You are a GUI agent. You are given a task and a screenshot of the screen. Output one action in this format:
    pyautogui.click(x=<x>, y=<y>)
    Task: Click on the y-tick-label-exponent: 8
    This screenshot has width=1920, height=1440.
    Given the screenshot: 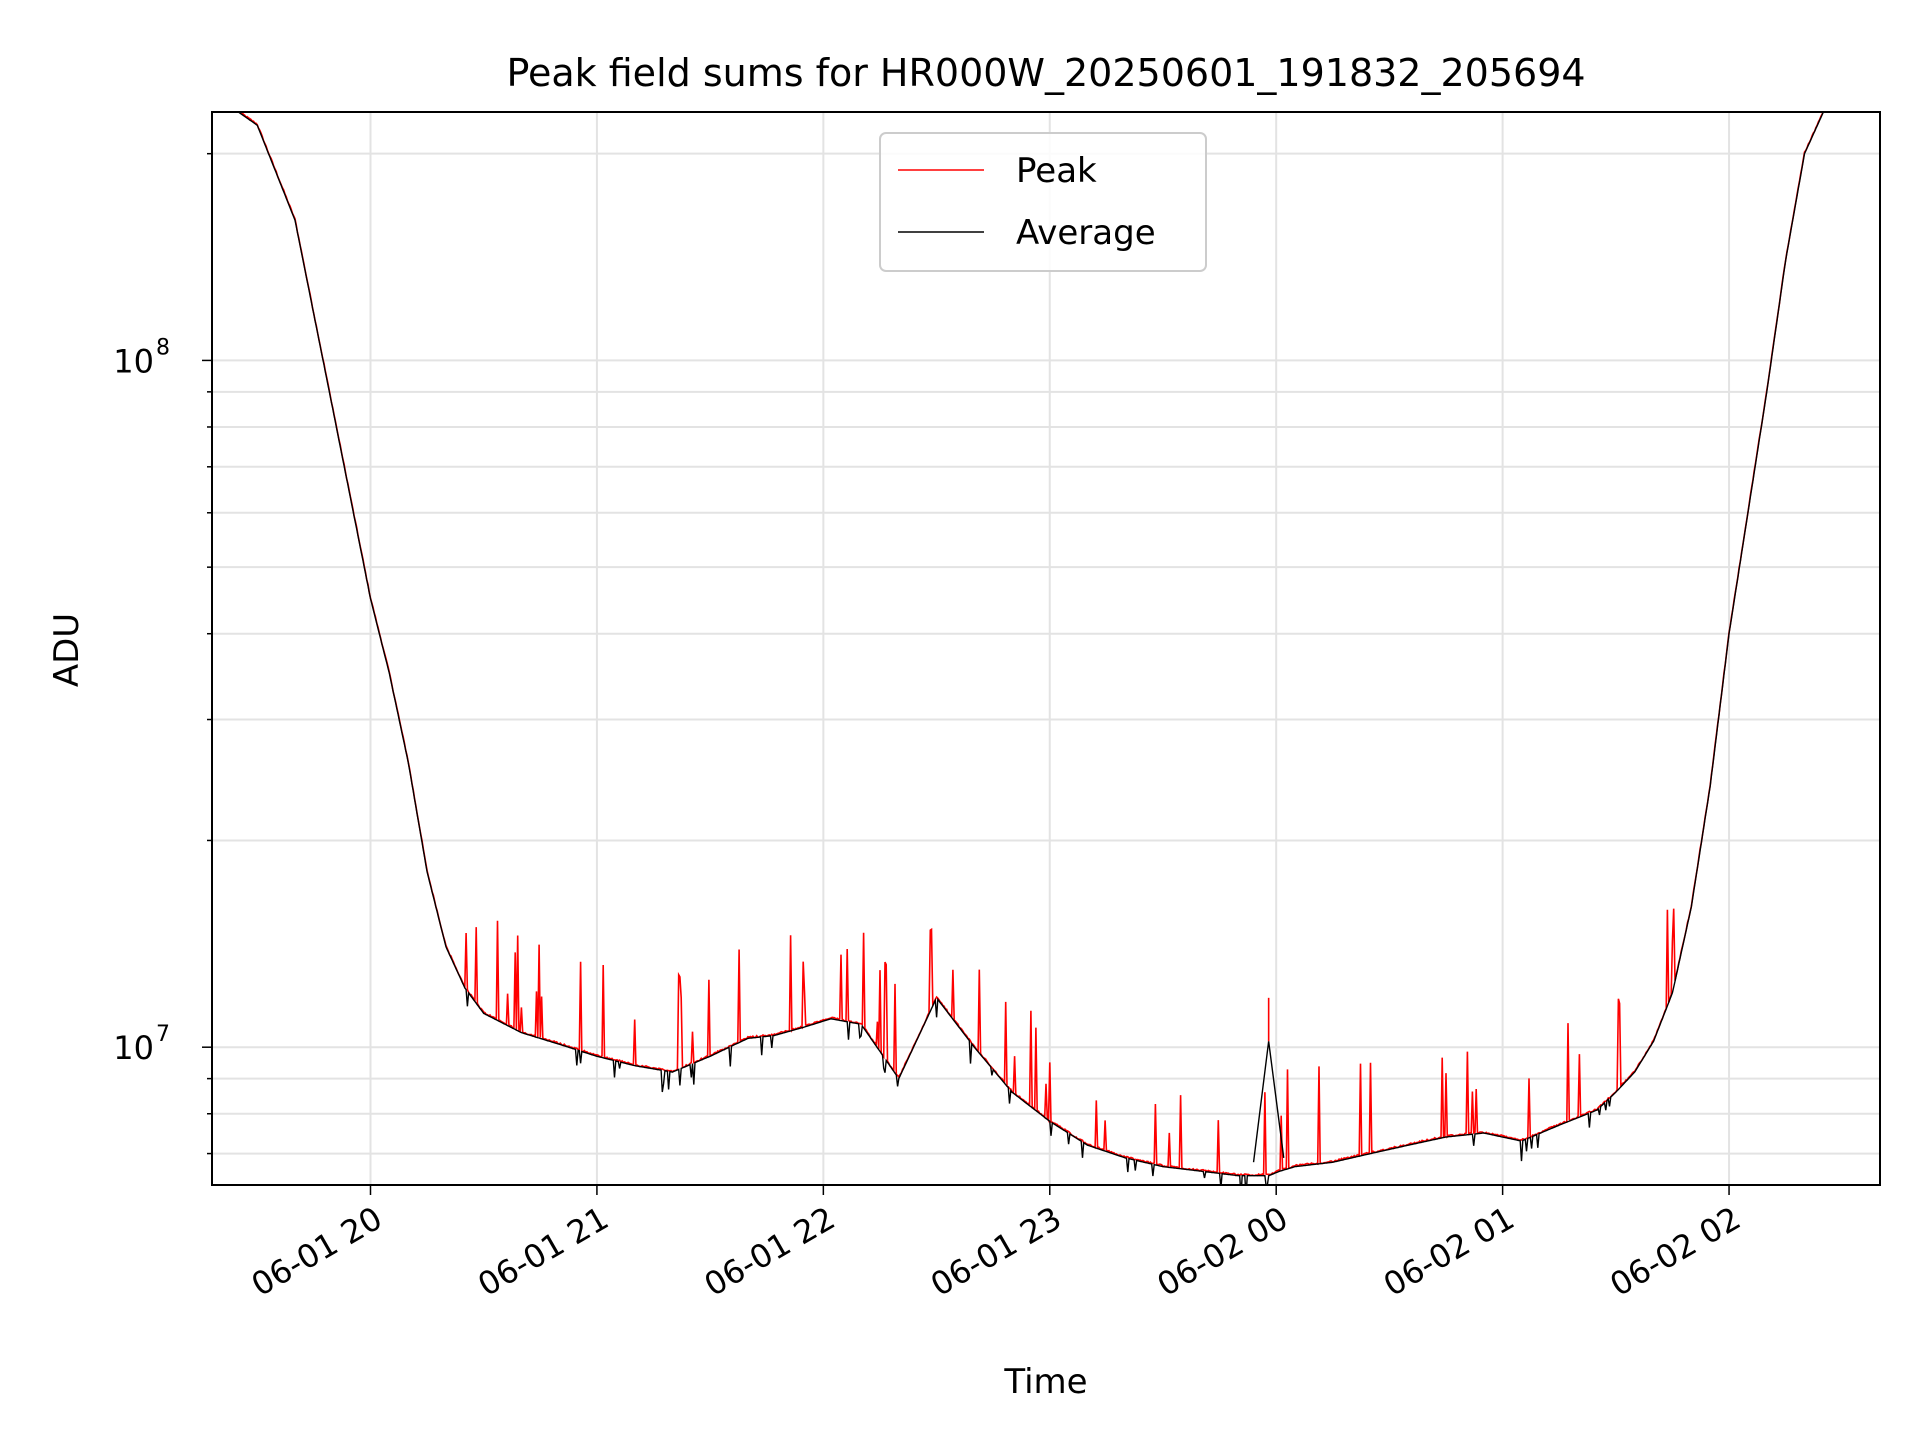 What is the action you would take?
    pyautogui.click(x=163, y=347)
    